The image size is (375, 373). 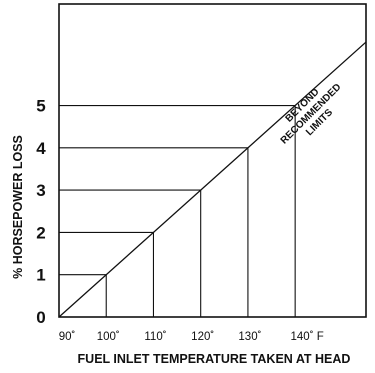 I want to click on y-axis-label: % HORSEPOWER LOSS, so click(x=18, y=207).